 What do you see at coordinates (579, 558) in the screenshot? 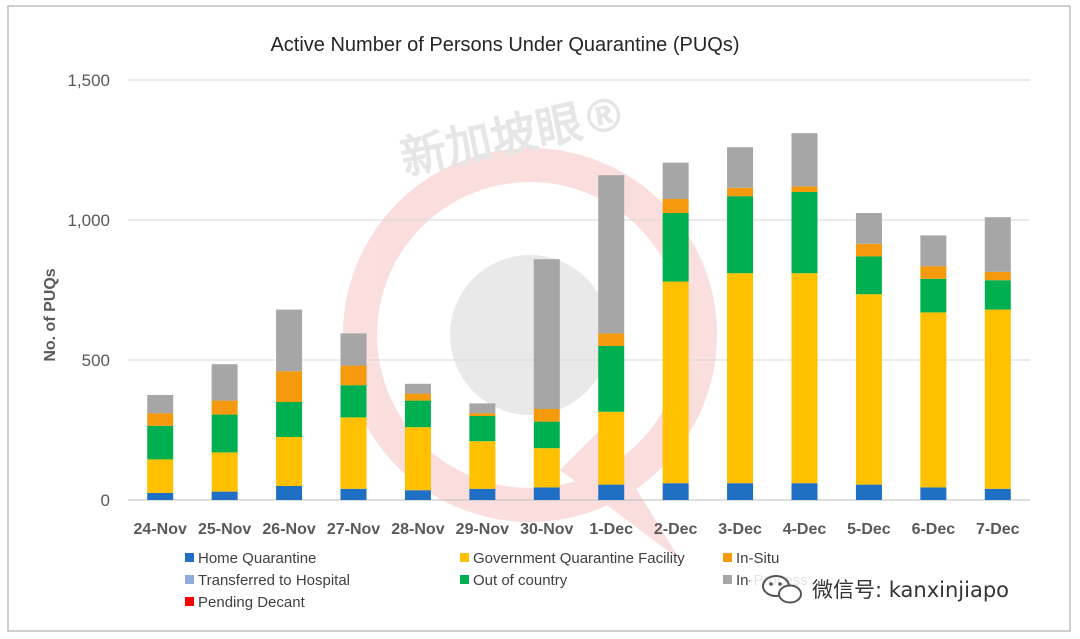
I see `legend-label: Government Quarantine Facility` at bounding box center [579, 558].